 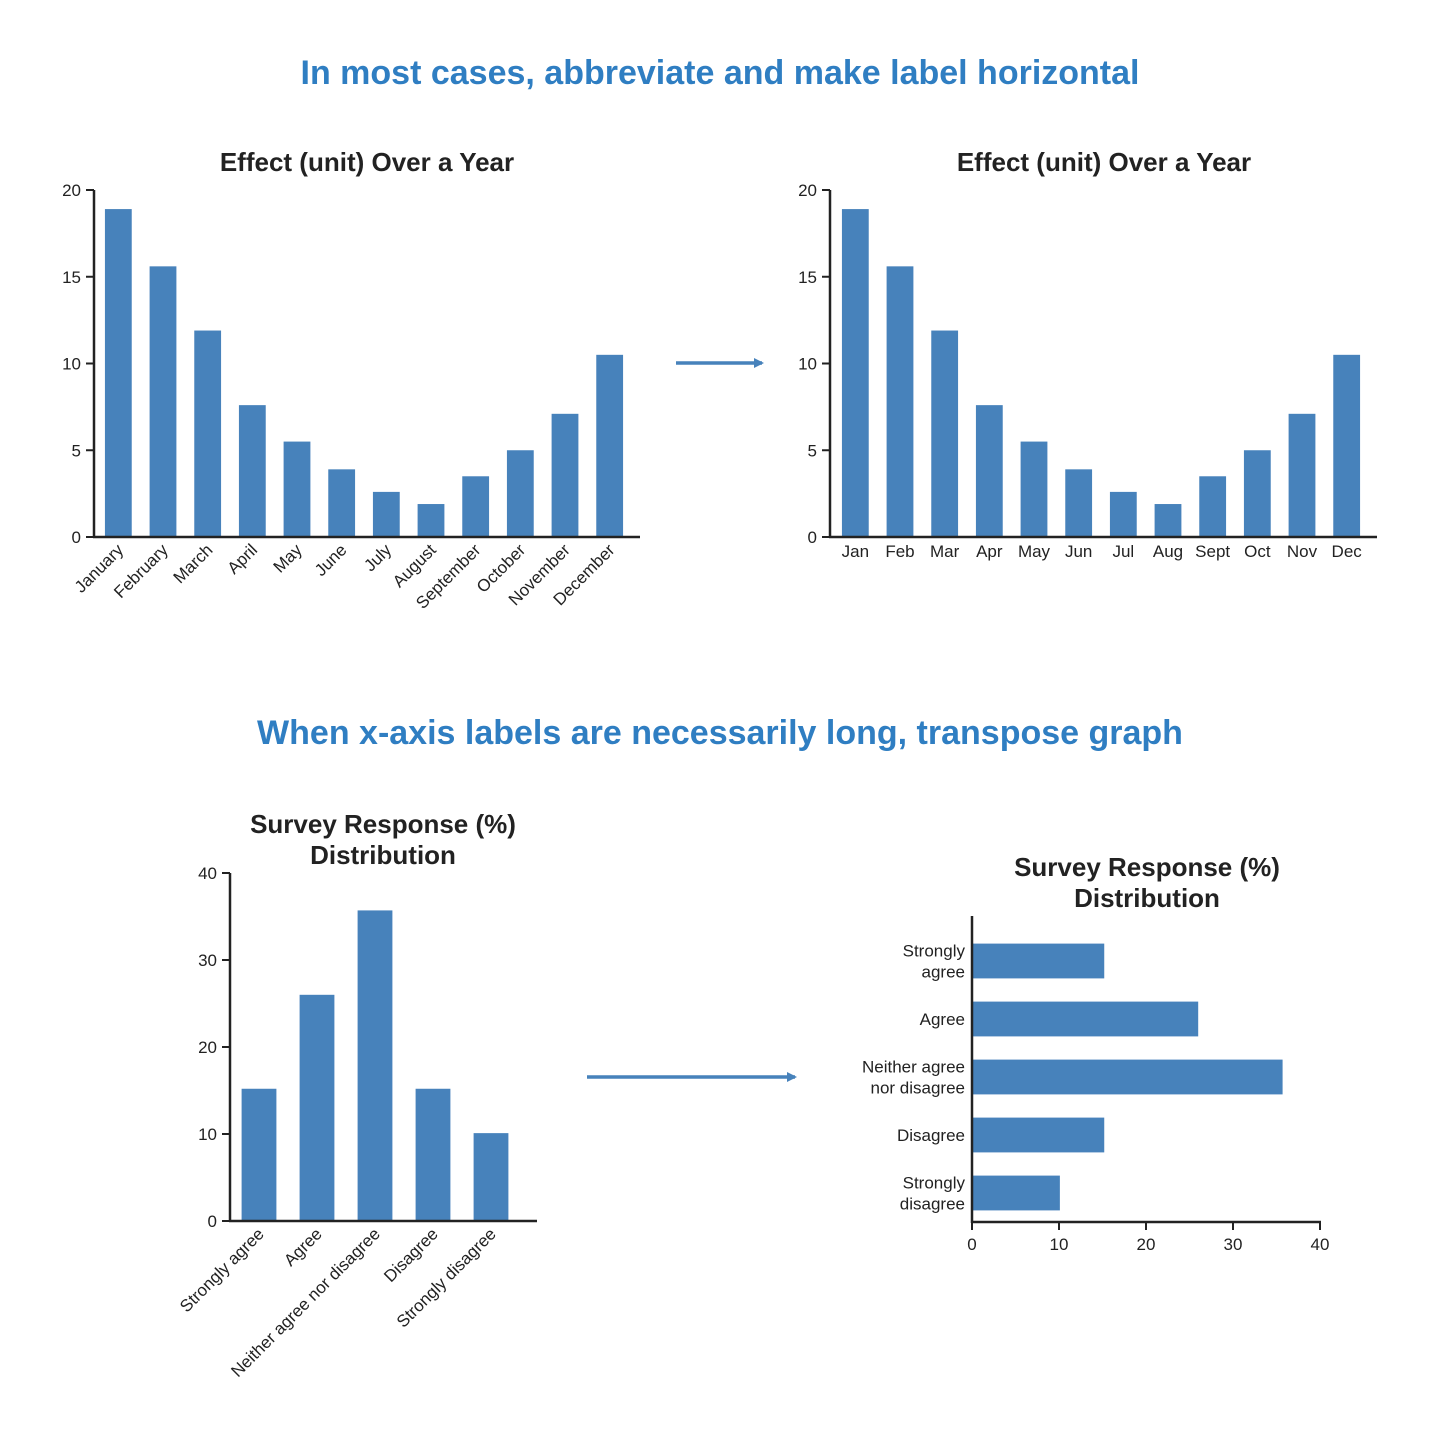 I want to click on x-tick-label: Agree, so click(x=303, y=1247).